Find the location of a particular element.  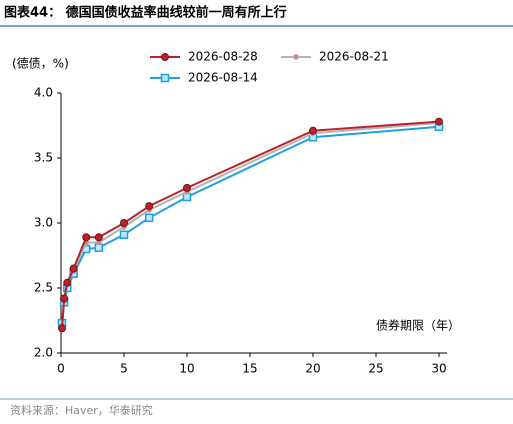

x-tick-label: 10 is located at coordinates (186, 369).